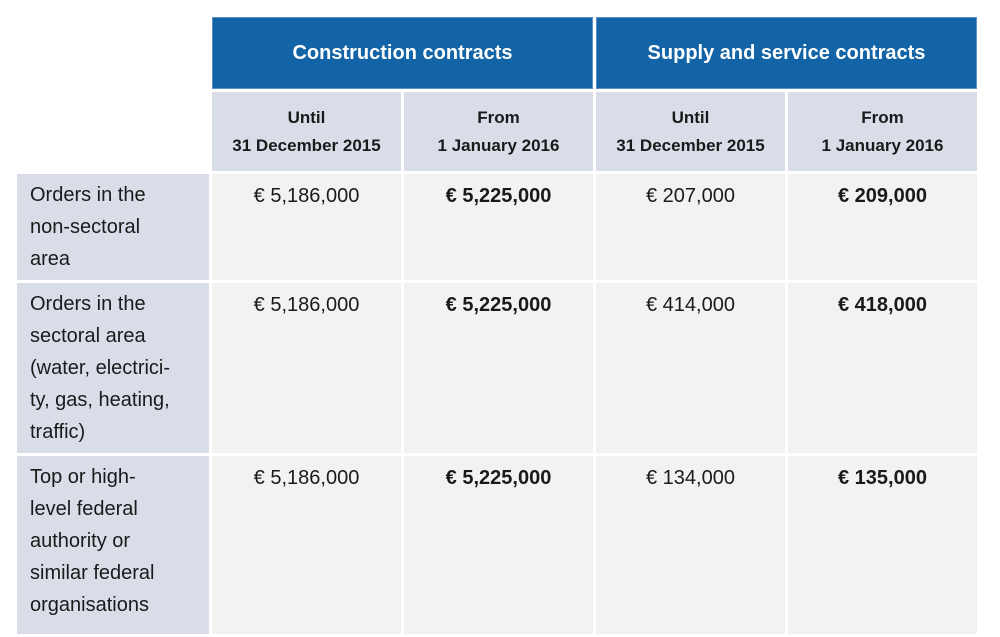  I want to click on group-header-supply-service-contracts: Supply and service contracts, so click(786, 53).